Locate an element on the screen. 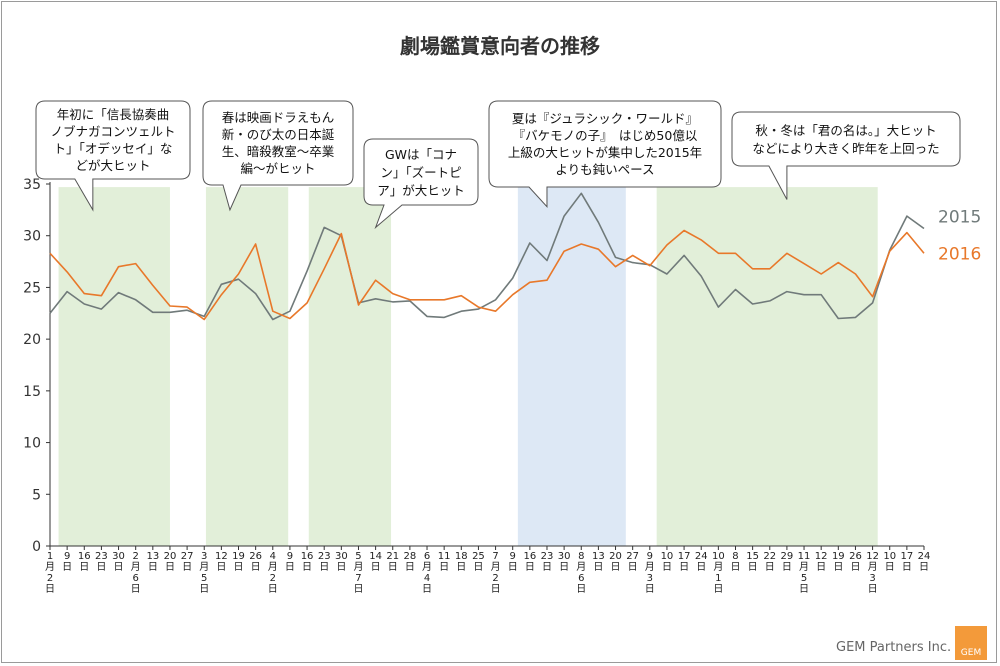 This screenshot has height=666, width=1000. callout-text-line: どが大ヒット is located at coordinates (112, 165).